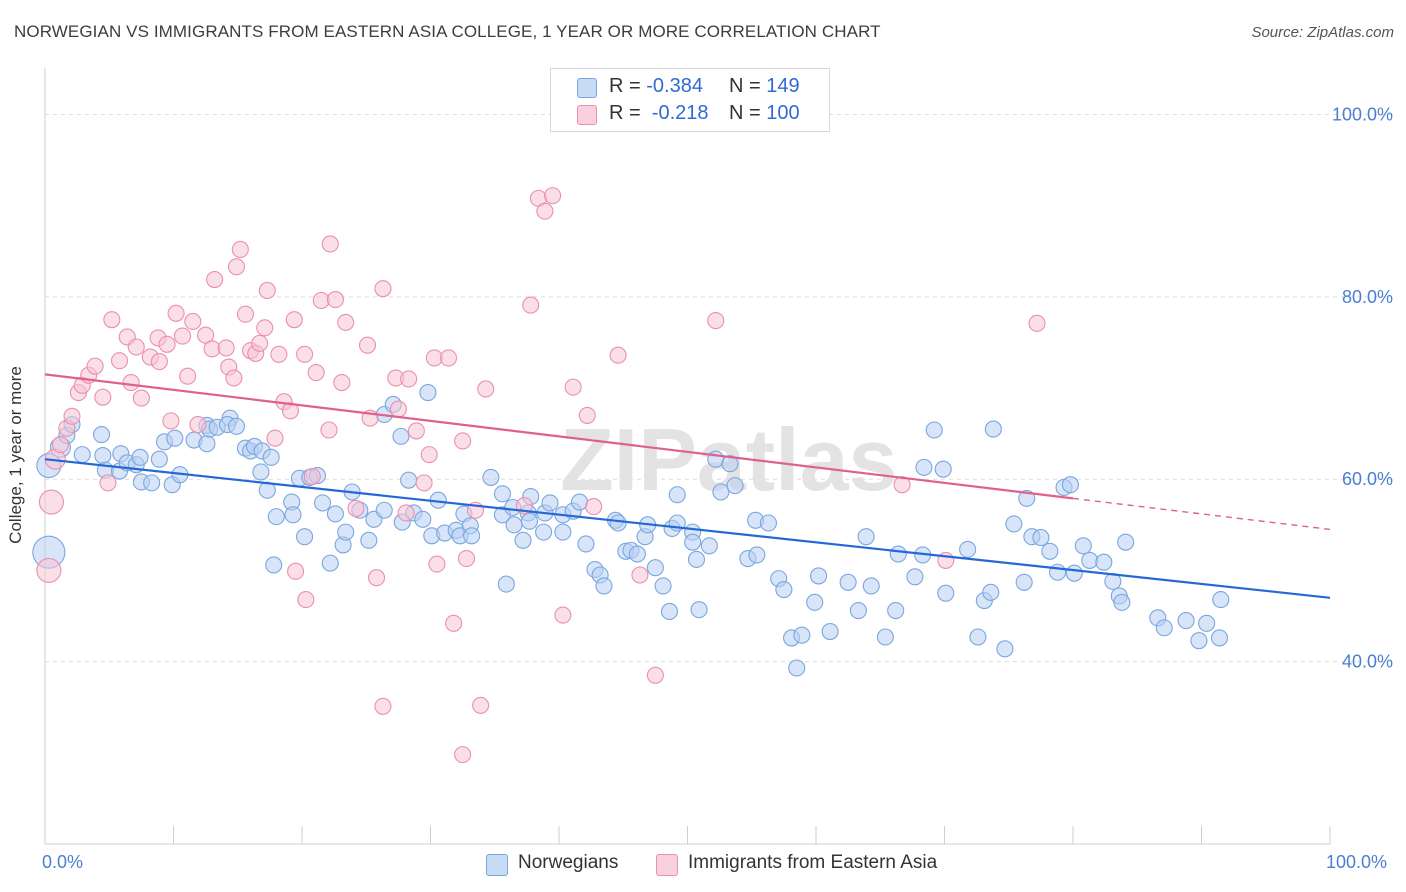 The width and height of the screenshot is (1406, 892). What do you see at coordinates (63, 862) in the screenshot?
I see `x-tick-label-min: 0.0%` at bounding box center [63, 862].